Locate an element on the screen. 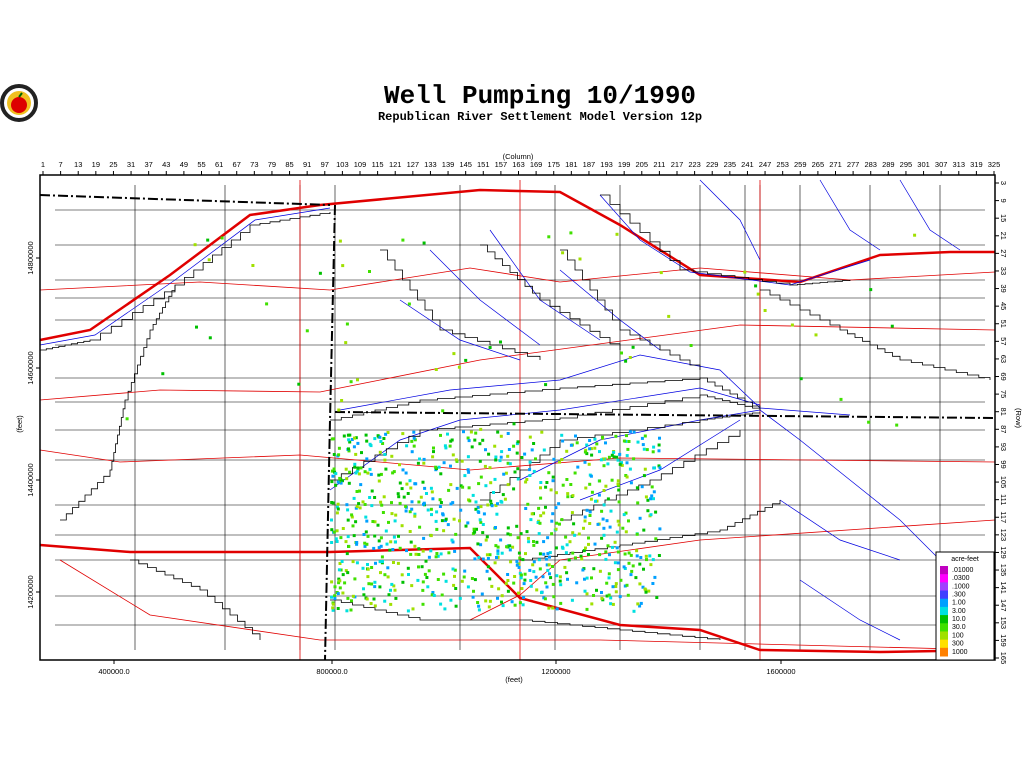 The image size is (1024, 773). column-tick-label: 301 is located at coordinates (923, 164).